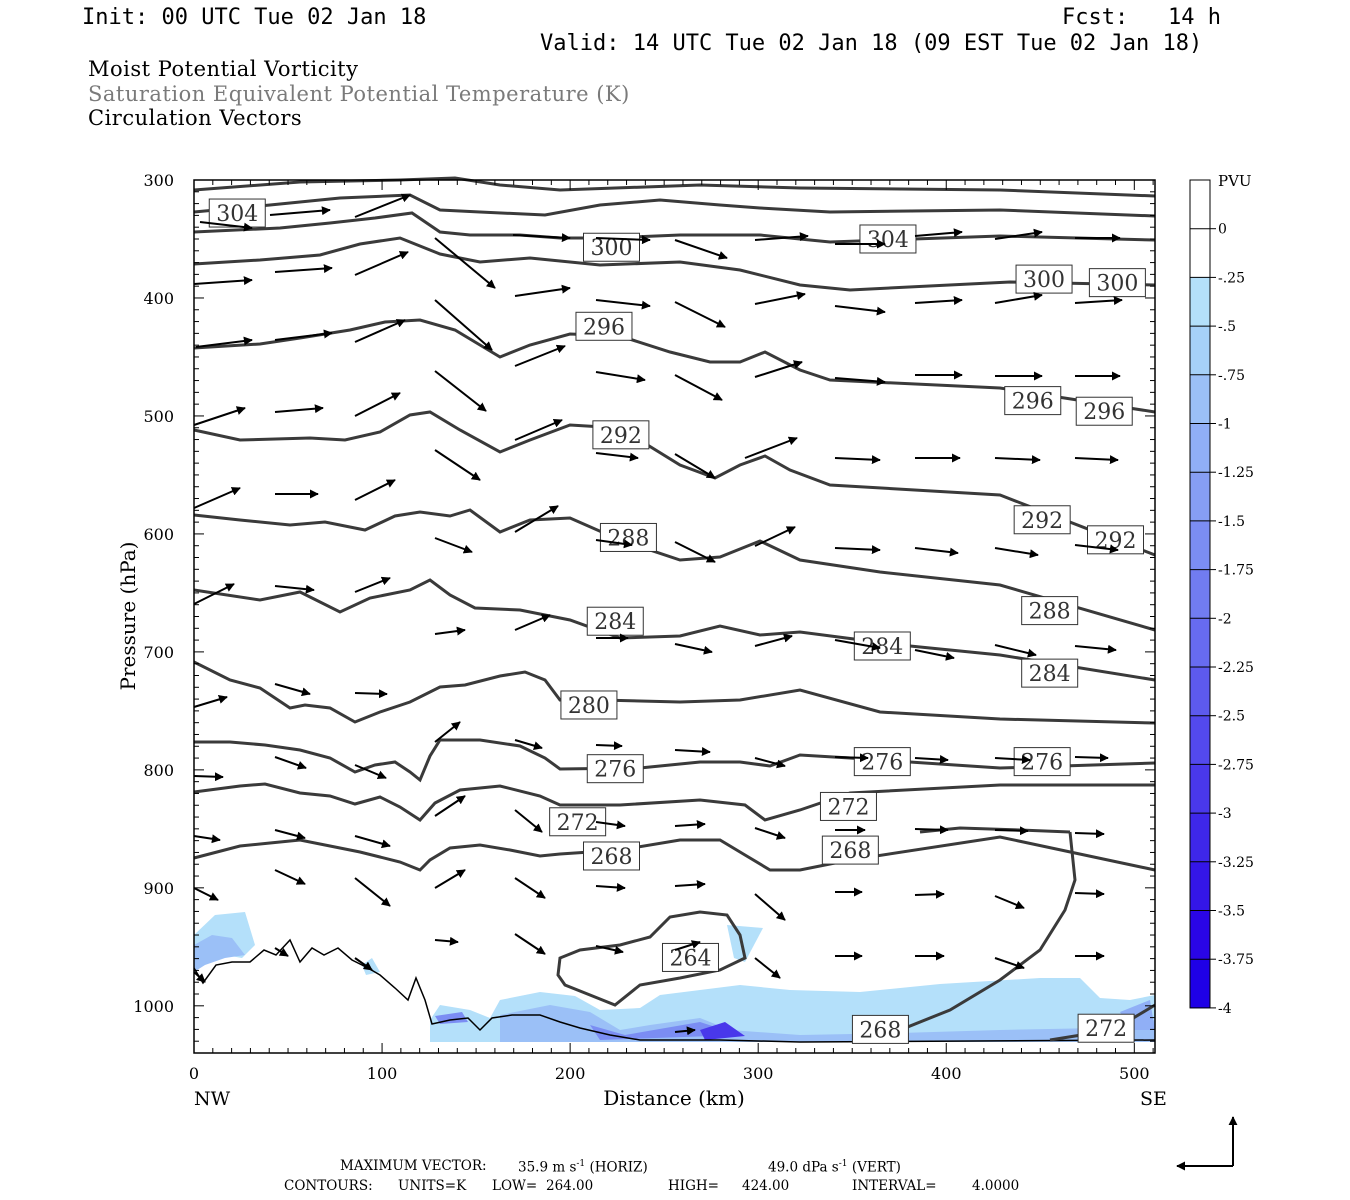 The image size is (1350, 1200). Describe the element at coordinates (1236, 571) in the screenshot. I see `colorbar-label: -1.75` at that location.